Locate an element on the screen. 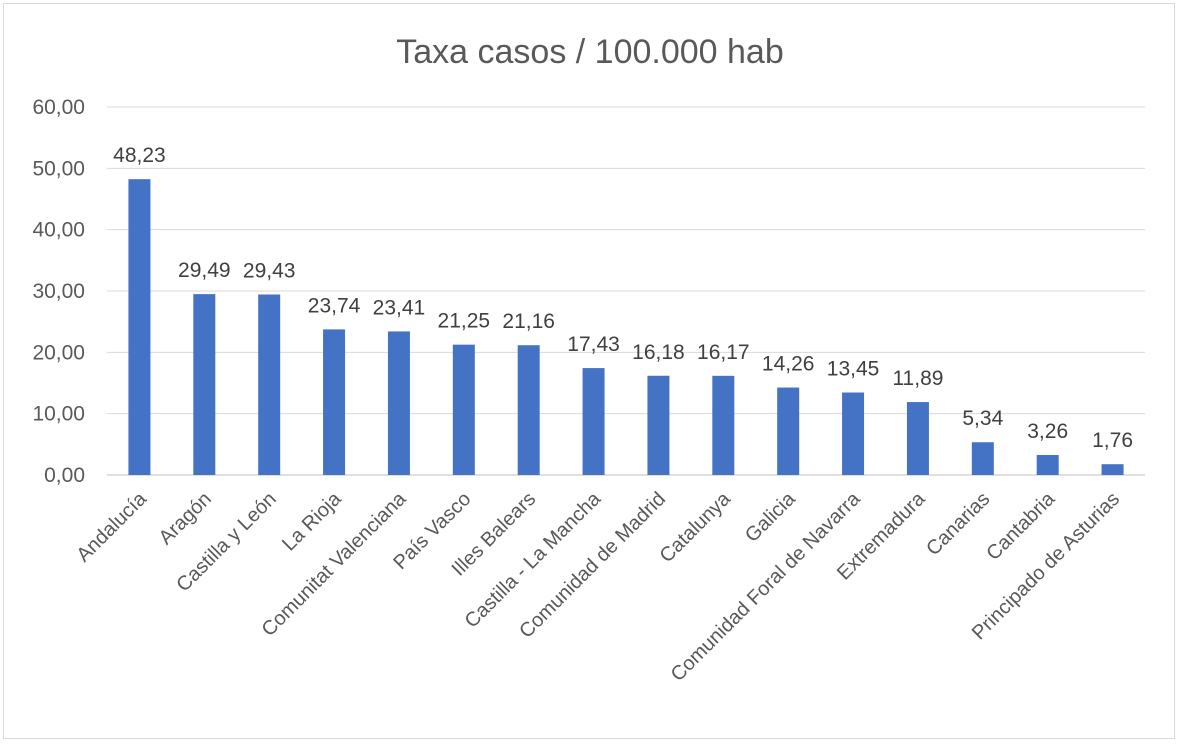  x-tick-label: Catalunya is located at coordinates (696, 527).